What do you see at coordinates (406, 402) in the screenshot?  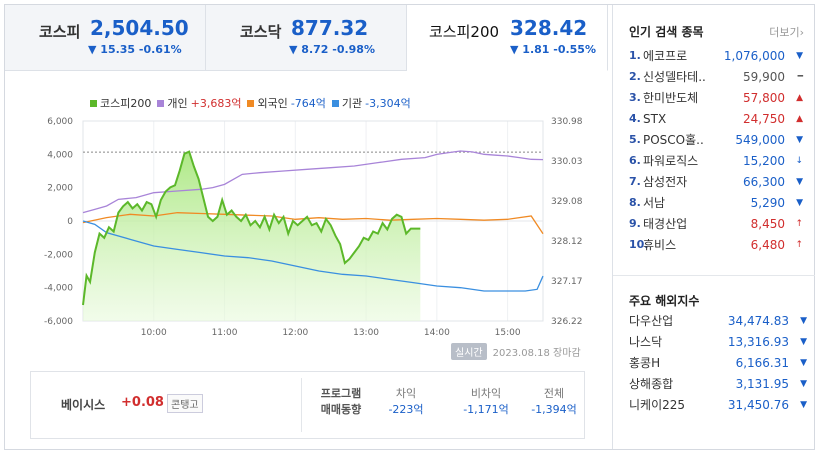 I see `program-col-arbitrage: 차익 -223억` at bounding box center [406, 402].